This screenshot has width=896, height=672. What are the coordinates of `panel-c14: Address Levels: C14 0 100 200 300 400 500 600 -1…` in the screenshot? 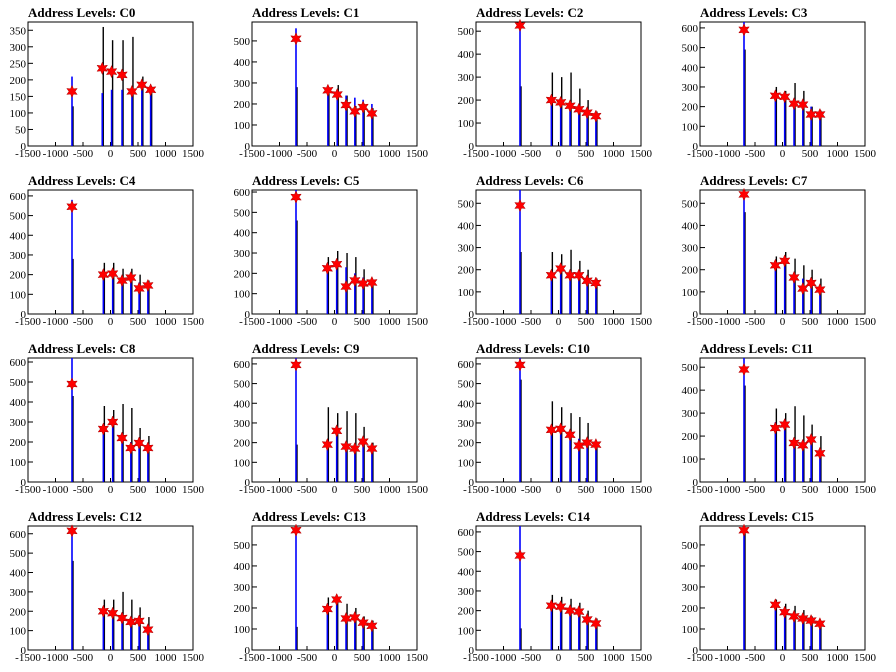 It's located at (560, 588).